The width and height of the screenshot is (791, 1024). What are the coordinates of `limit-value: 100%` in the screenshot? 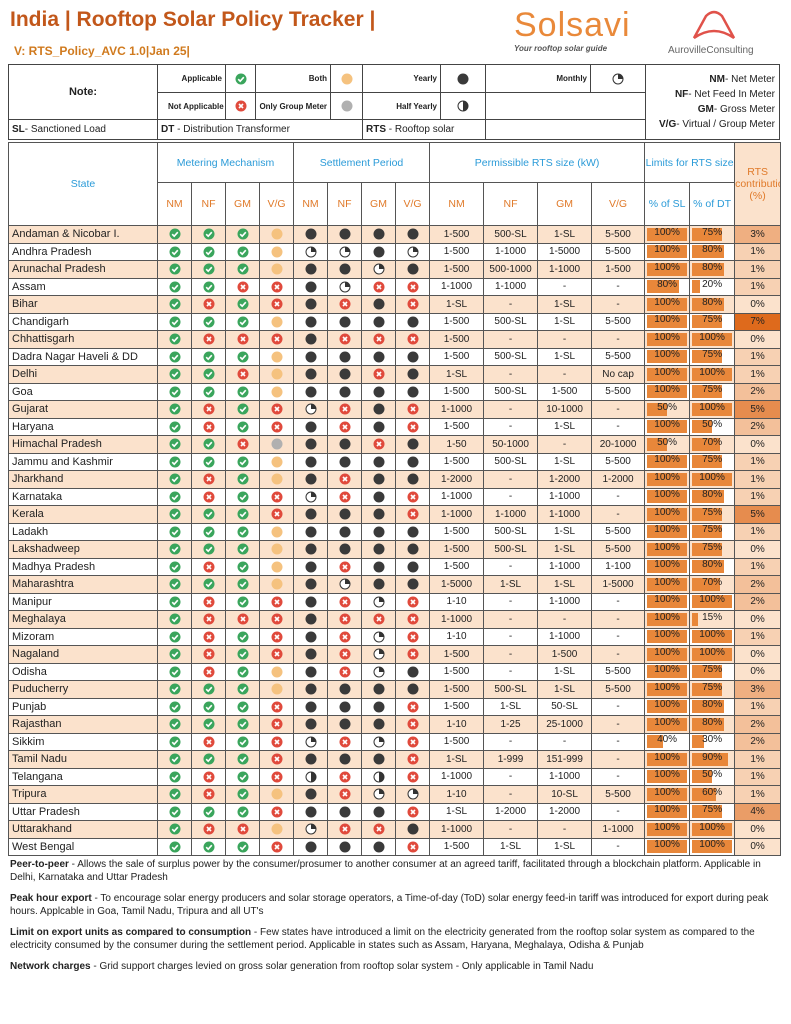 It's located at (712, 372).